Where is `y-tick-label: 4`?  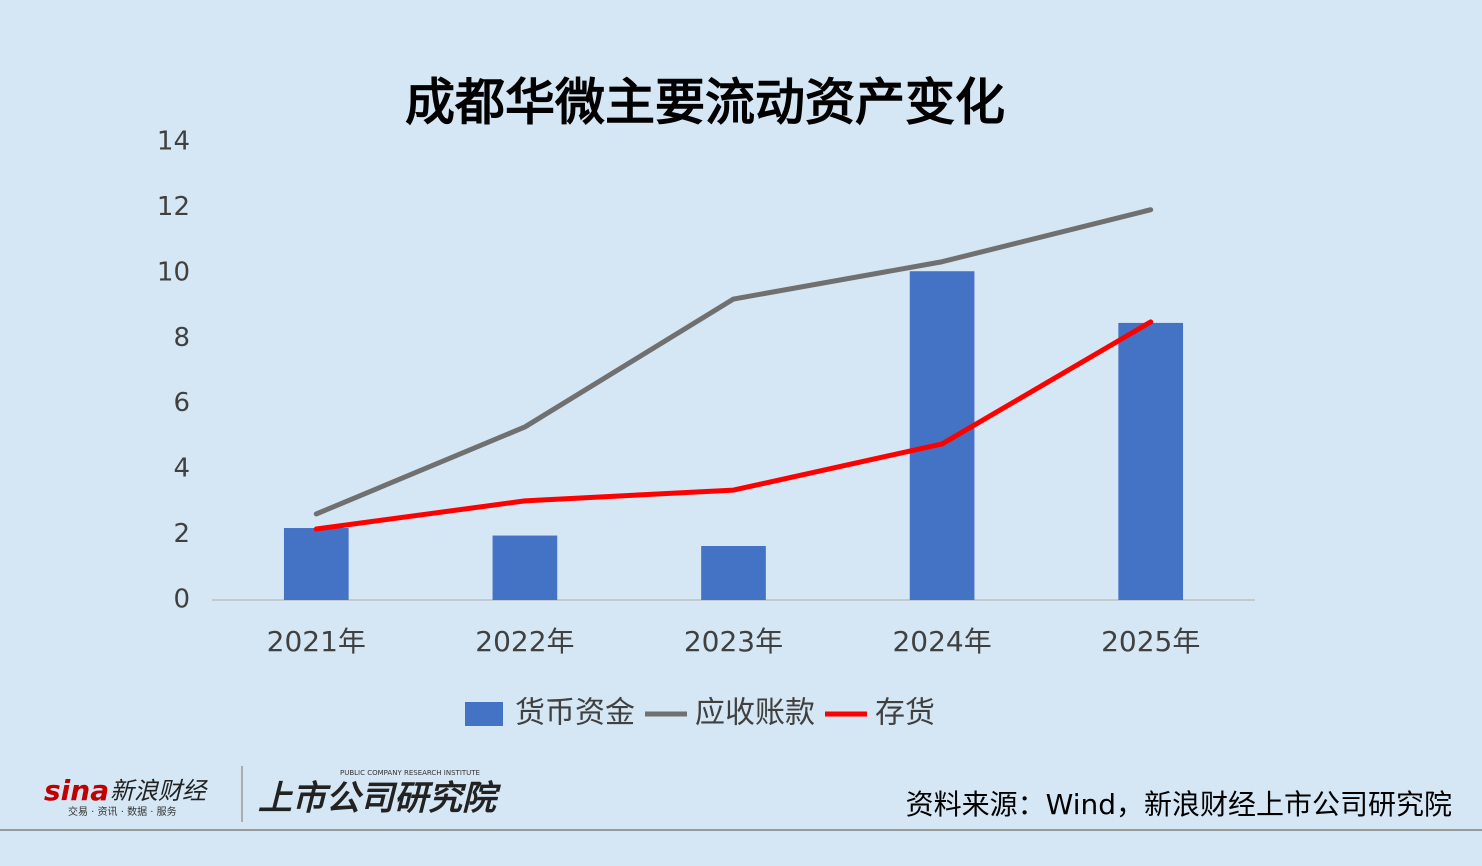 y-tick-label: 4 is located at coordinates (181, 469).